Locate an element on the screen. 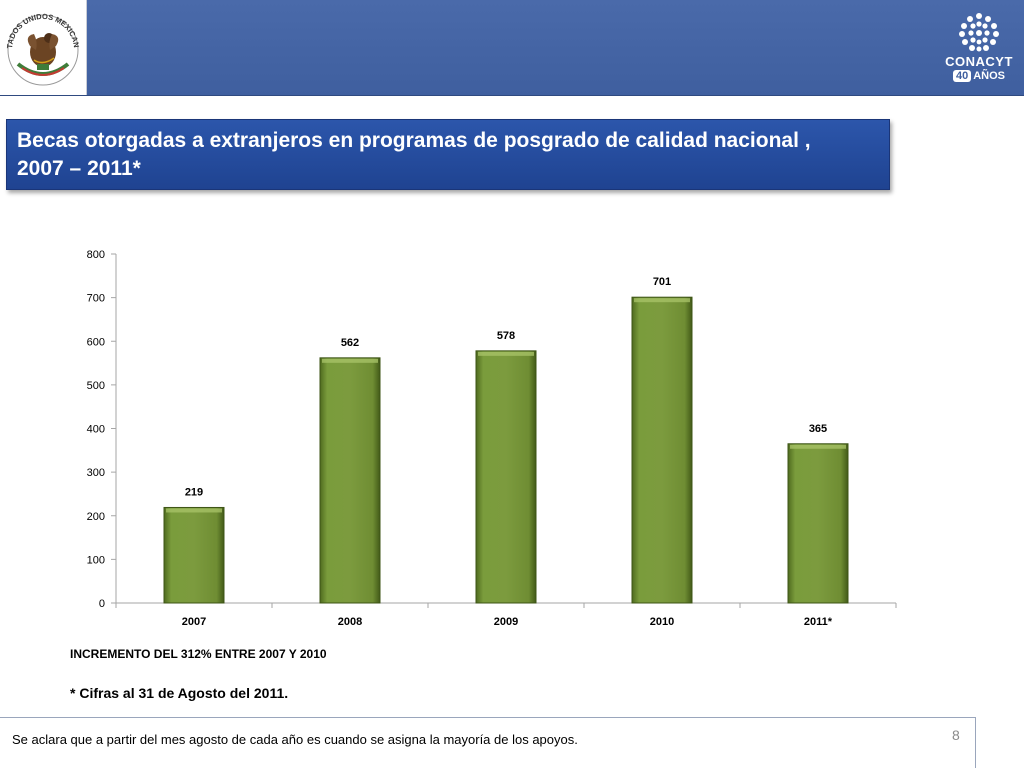  conacyt-brand: CONACYT 40 AÑOS is located at coordinates (979, 52).